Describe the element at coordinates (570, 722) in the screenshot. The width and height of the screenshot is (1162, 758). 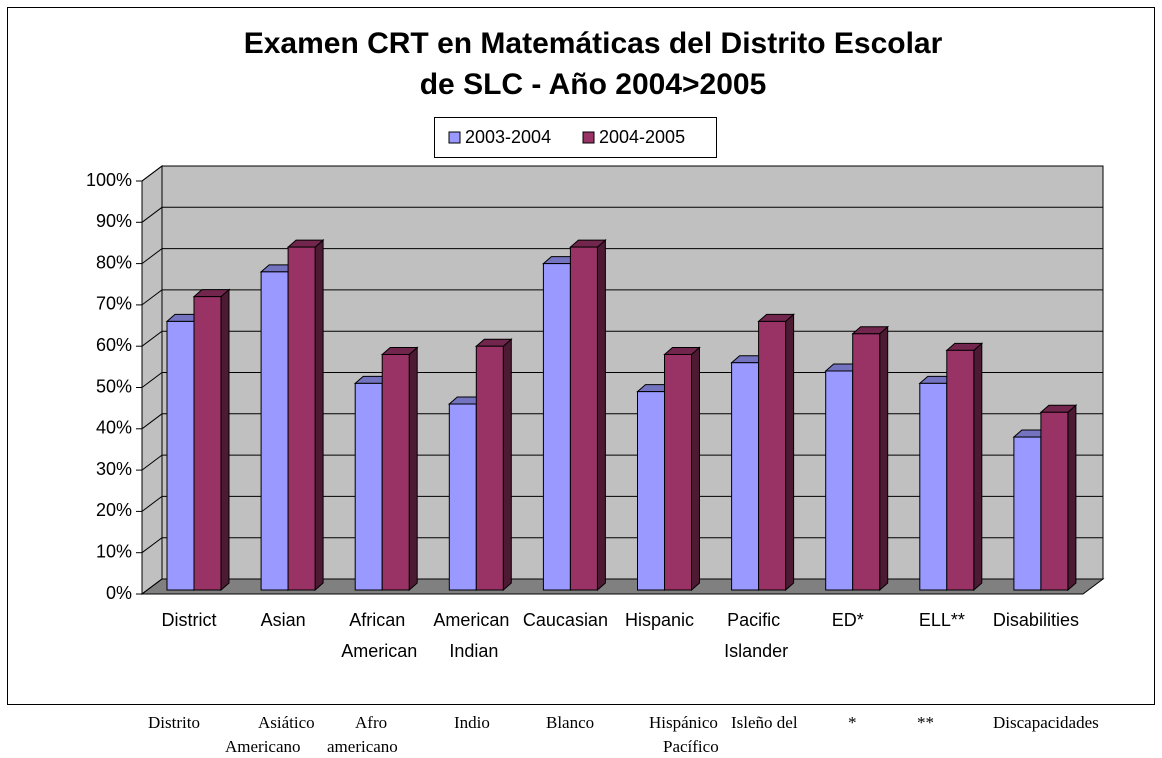
I see `footnote-label: Blanco` at that location.